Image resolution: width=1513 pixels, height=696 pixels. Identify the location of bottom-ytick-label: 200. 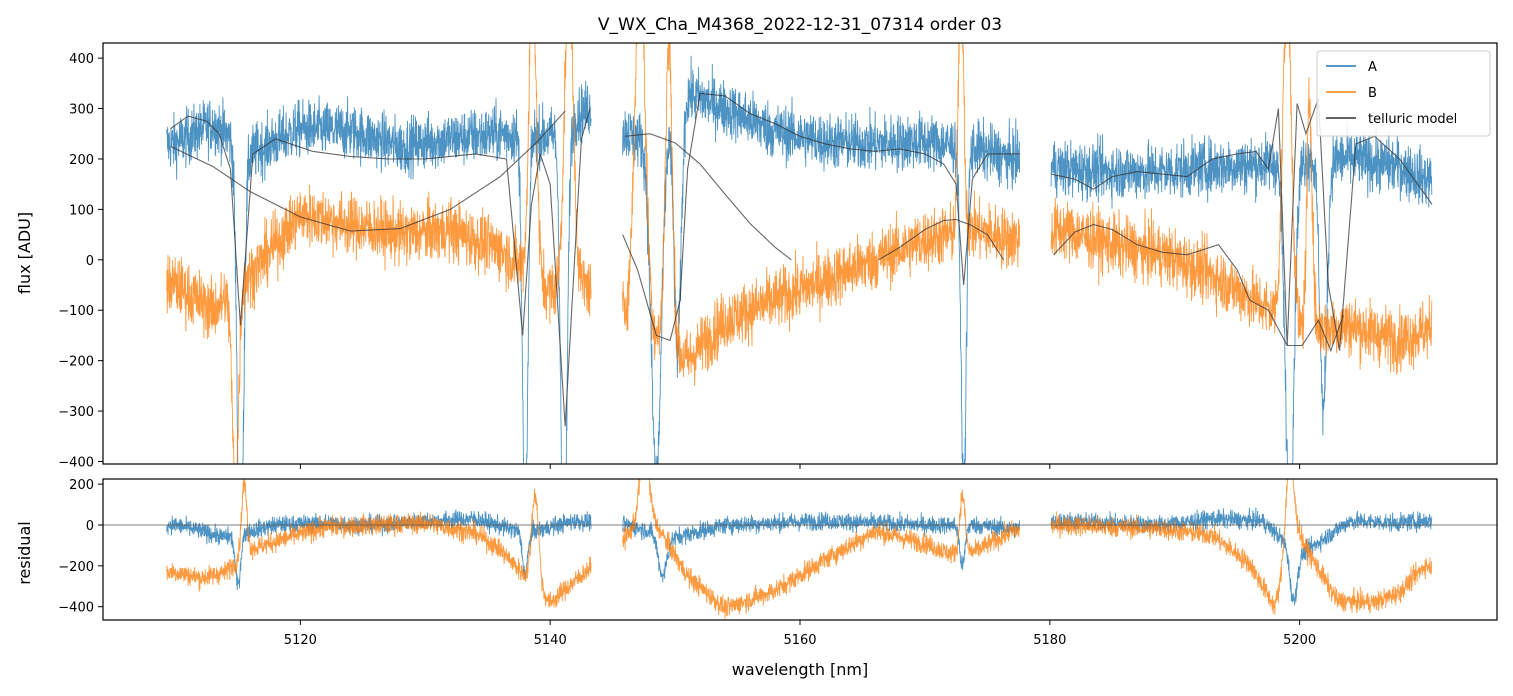
(81, 485).